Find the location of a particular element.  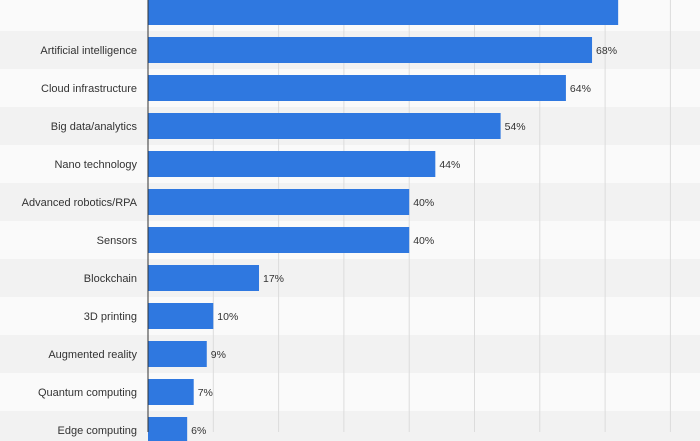

category-label: Artificial intelligence is located at coordinates (88, 51).